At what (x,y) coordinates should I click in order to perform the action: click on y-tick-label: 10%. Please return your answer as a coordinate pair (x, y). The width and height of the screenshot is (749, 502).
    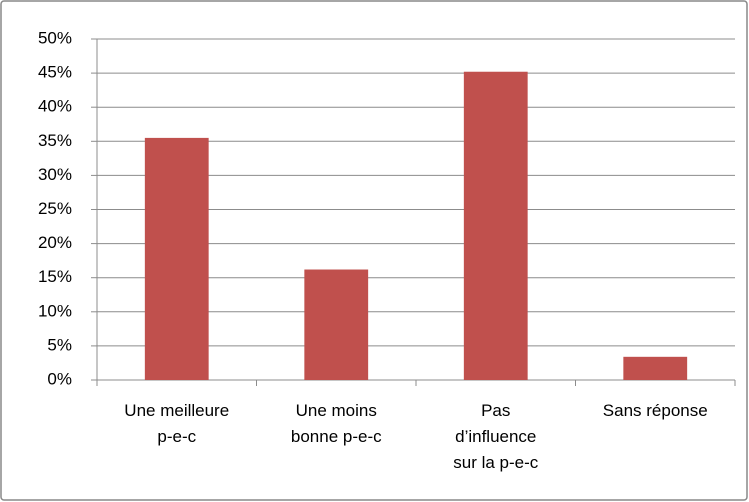
    Looking at the image, I should click on (55, 310).